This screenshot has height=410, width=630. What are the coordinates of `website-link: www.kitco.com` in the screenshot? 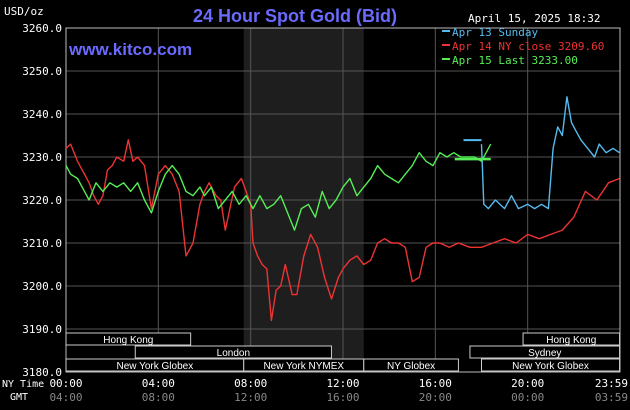 It's located at (130, 49).